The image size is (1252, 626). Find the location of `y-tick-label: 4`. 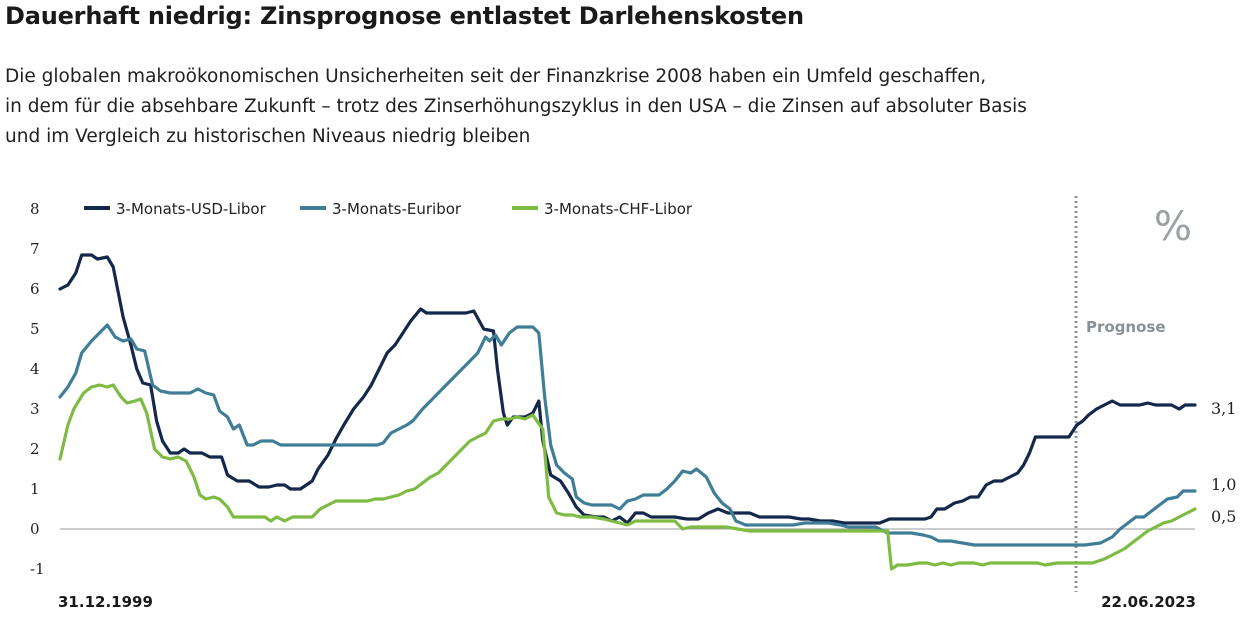

y-tick-label: 4 is located at coordinates (35, 369).